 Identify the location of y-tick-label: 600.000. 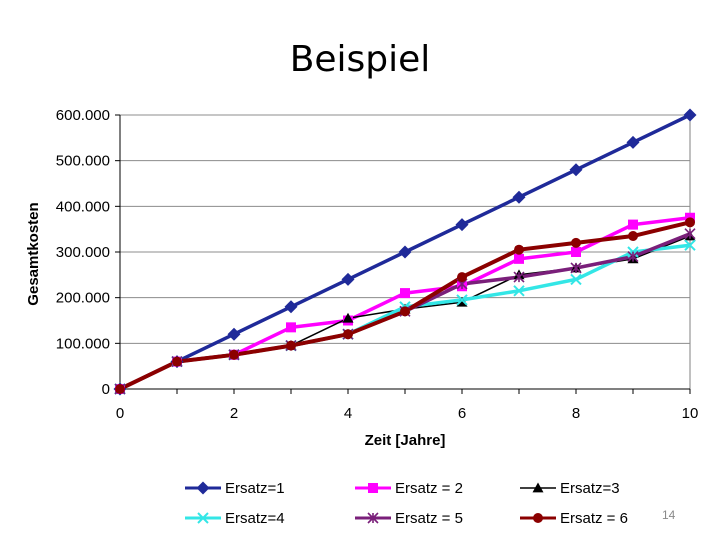
(83, 115).